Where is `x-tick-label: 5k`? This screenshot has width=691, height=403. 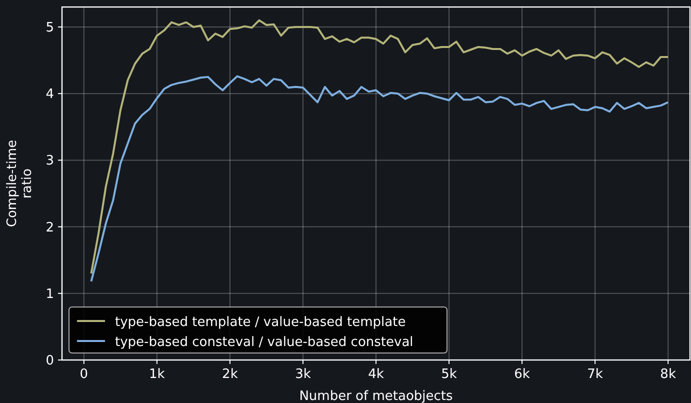
x-tick-label: 5k is located at coordinates (449, 374).